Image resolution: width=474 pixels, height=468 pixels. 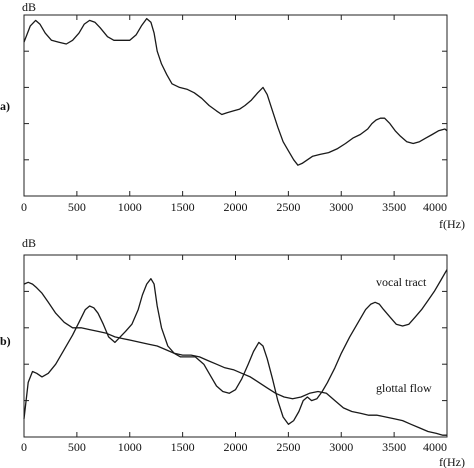 I want to click on annotation-vocal-tract: vocal tract, so click(x=401, y=282).